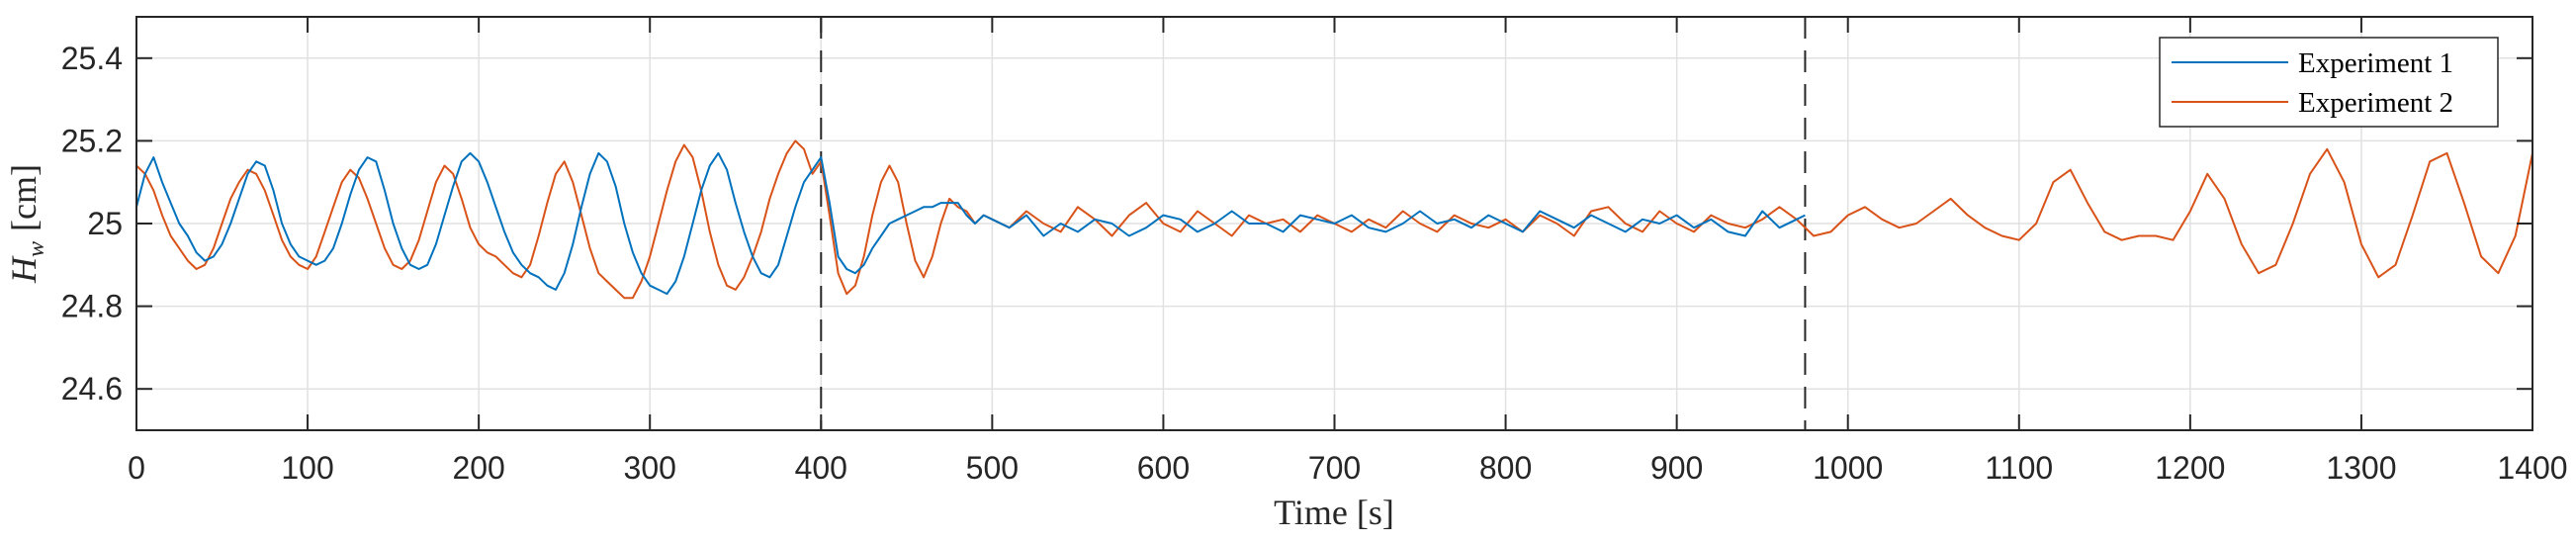 This screenshot has height=543, width=2576. What do you see at coordinates (1505, 468) in the screenshot?
I see `x-tick-label: 800` at bounding box center [1505, 468].